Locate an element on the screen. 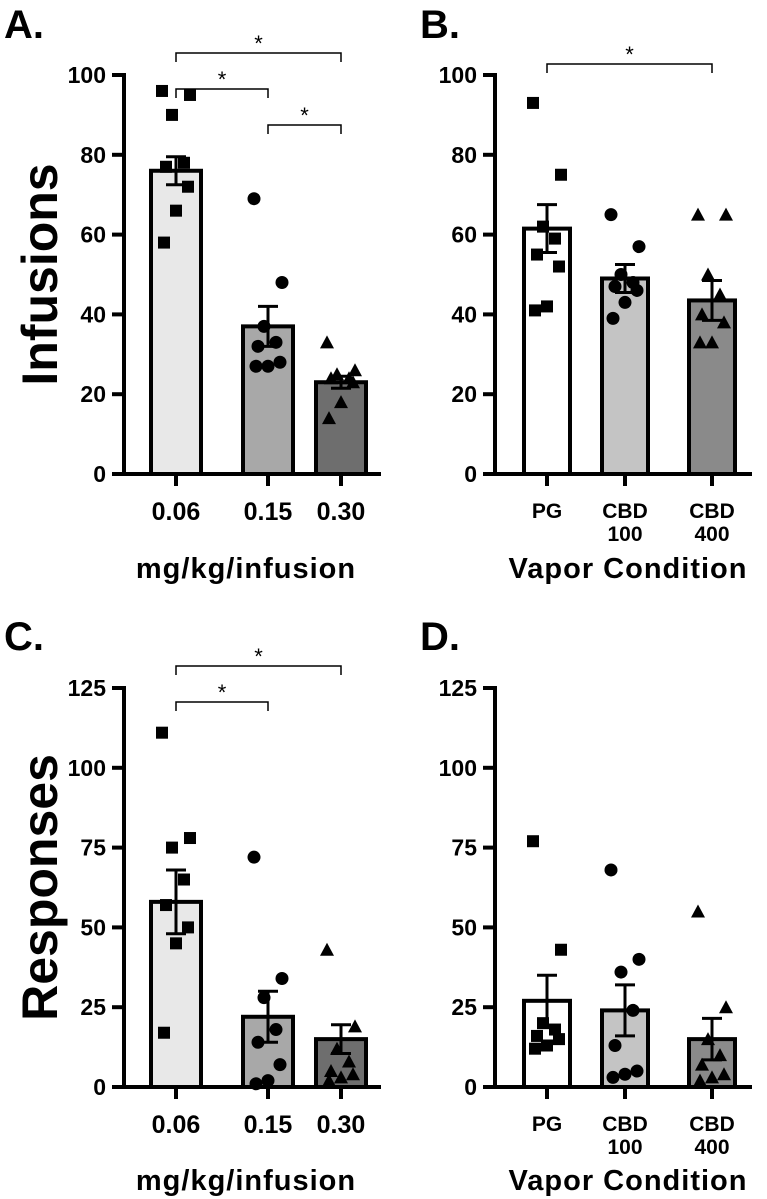 The width and height of the screenshot is (767, 1199). panel-a-y-tick-label-60: 60 is located at coordinates (93, 235).